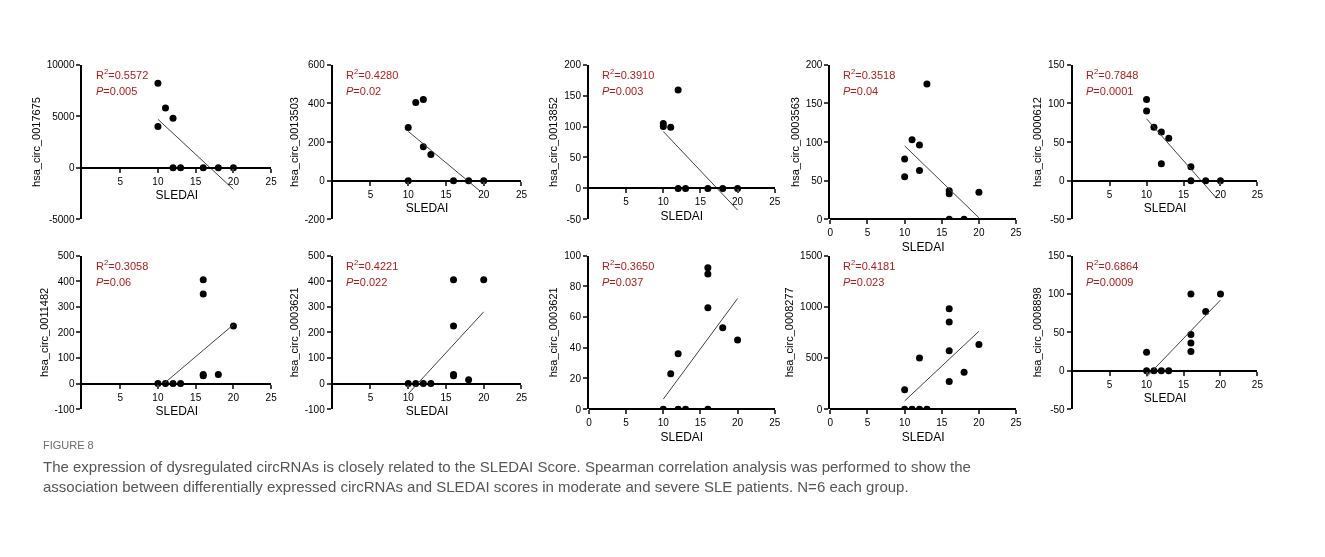 The width and height of the screenshot is (1325, 557). What do you see at coordinates (364, 91) in the screenshot?
I see `annotation: P=0.02` at bounding box center [364, 91].